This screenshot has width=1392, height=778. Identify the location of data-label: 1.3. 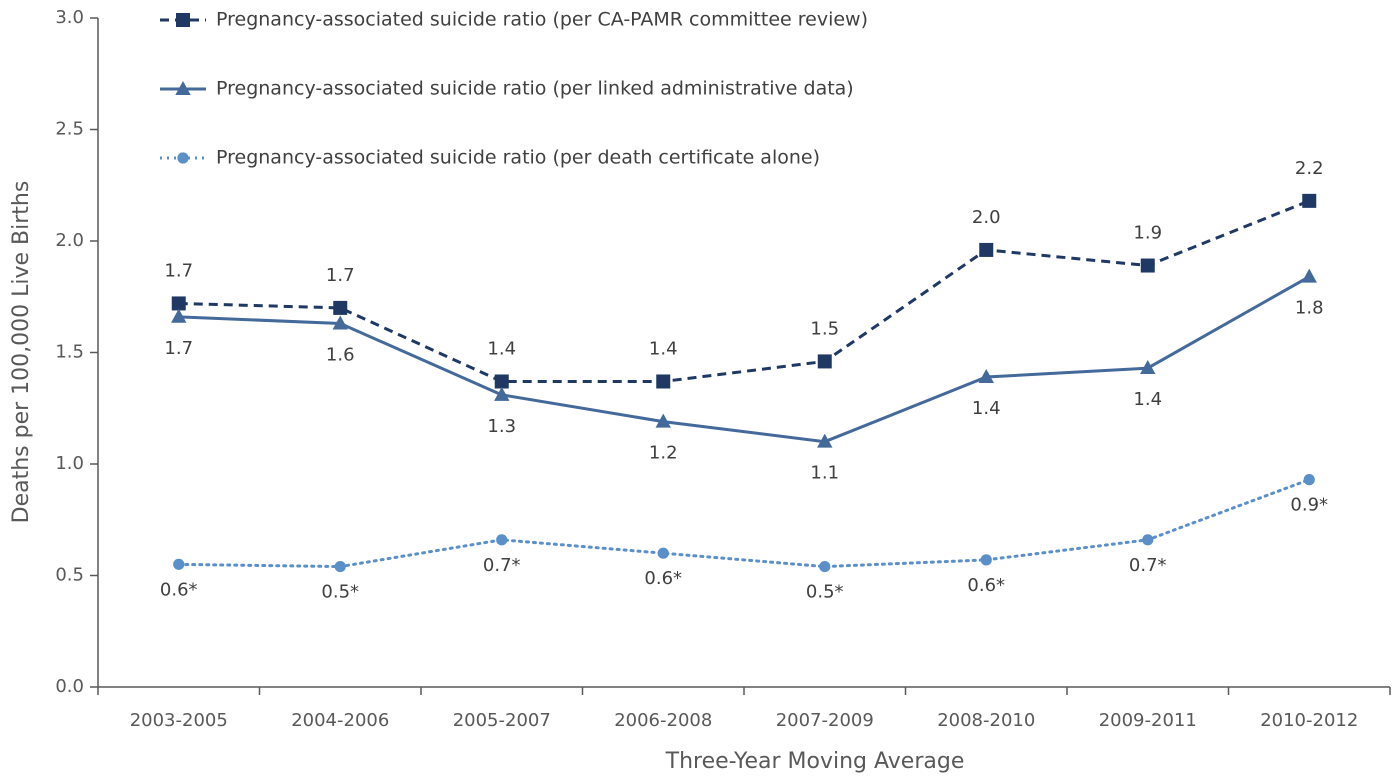
(501, 426).